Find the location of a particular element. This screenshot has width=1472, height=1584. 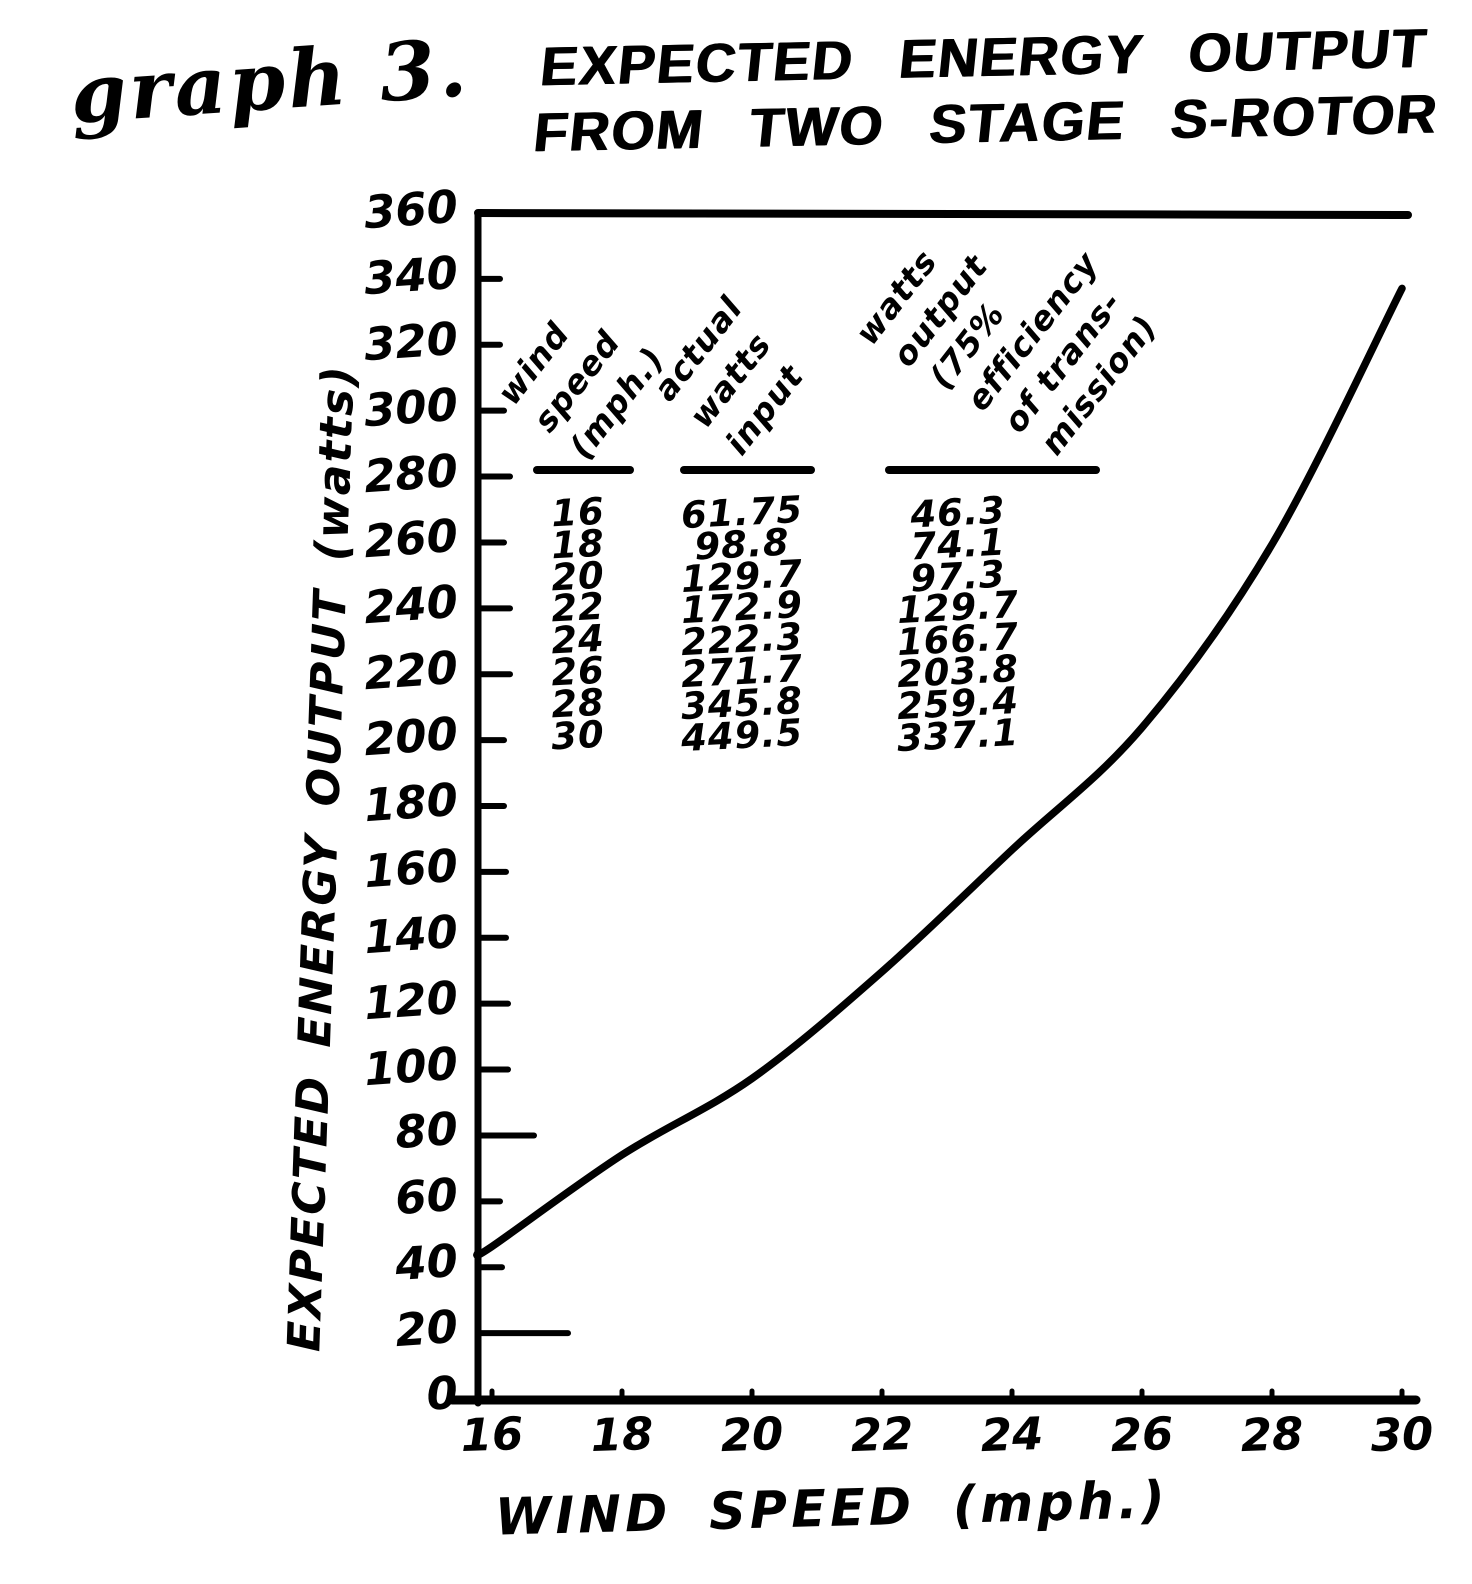

plot-top-border is located at coordinates (943, 214).